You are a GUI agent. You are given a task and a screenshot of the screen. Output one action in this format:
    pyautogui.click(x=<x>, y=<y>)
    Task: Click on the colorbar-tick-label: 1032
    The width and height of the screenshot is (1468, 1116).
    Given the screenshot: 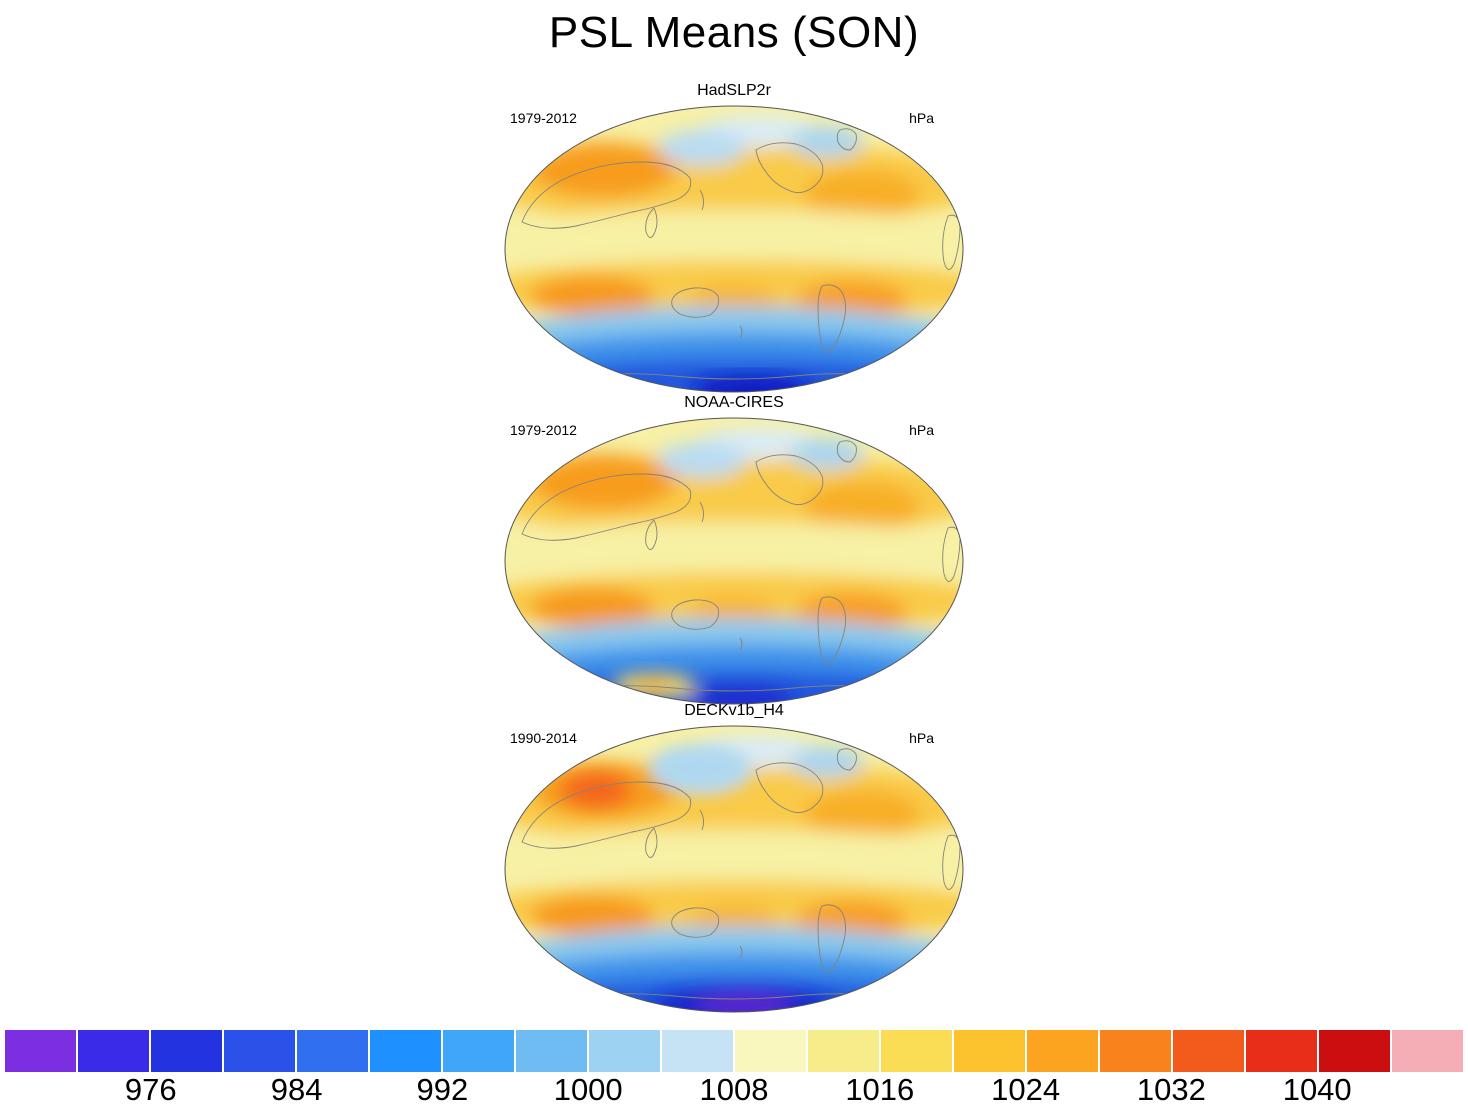 What is the action you would take?
    pyautogui.click(x=1171, y=1089)
    